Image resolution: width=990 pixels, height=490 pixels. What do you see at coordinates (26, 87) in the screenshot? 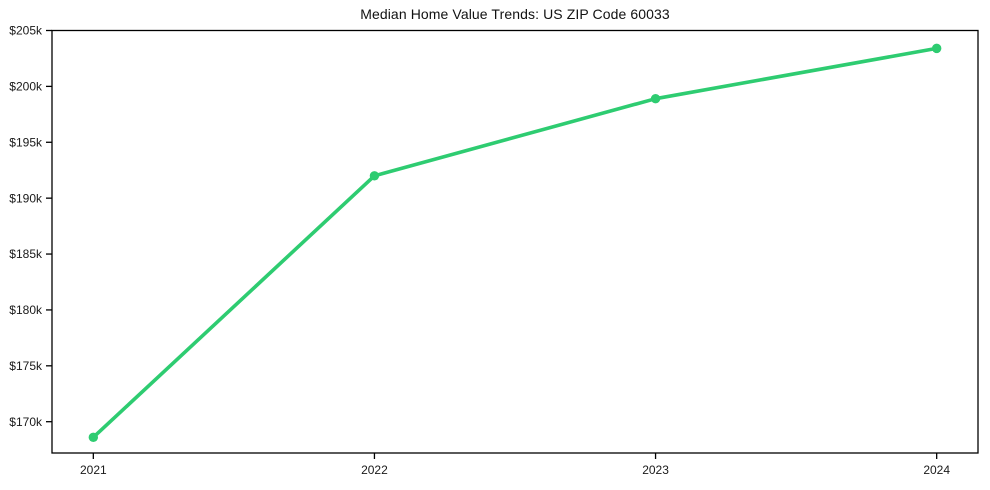
I see `y-tick-label: $200k` at bounding box center [26, 87].